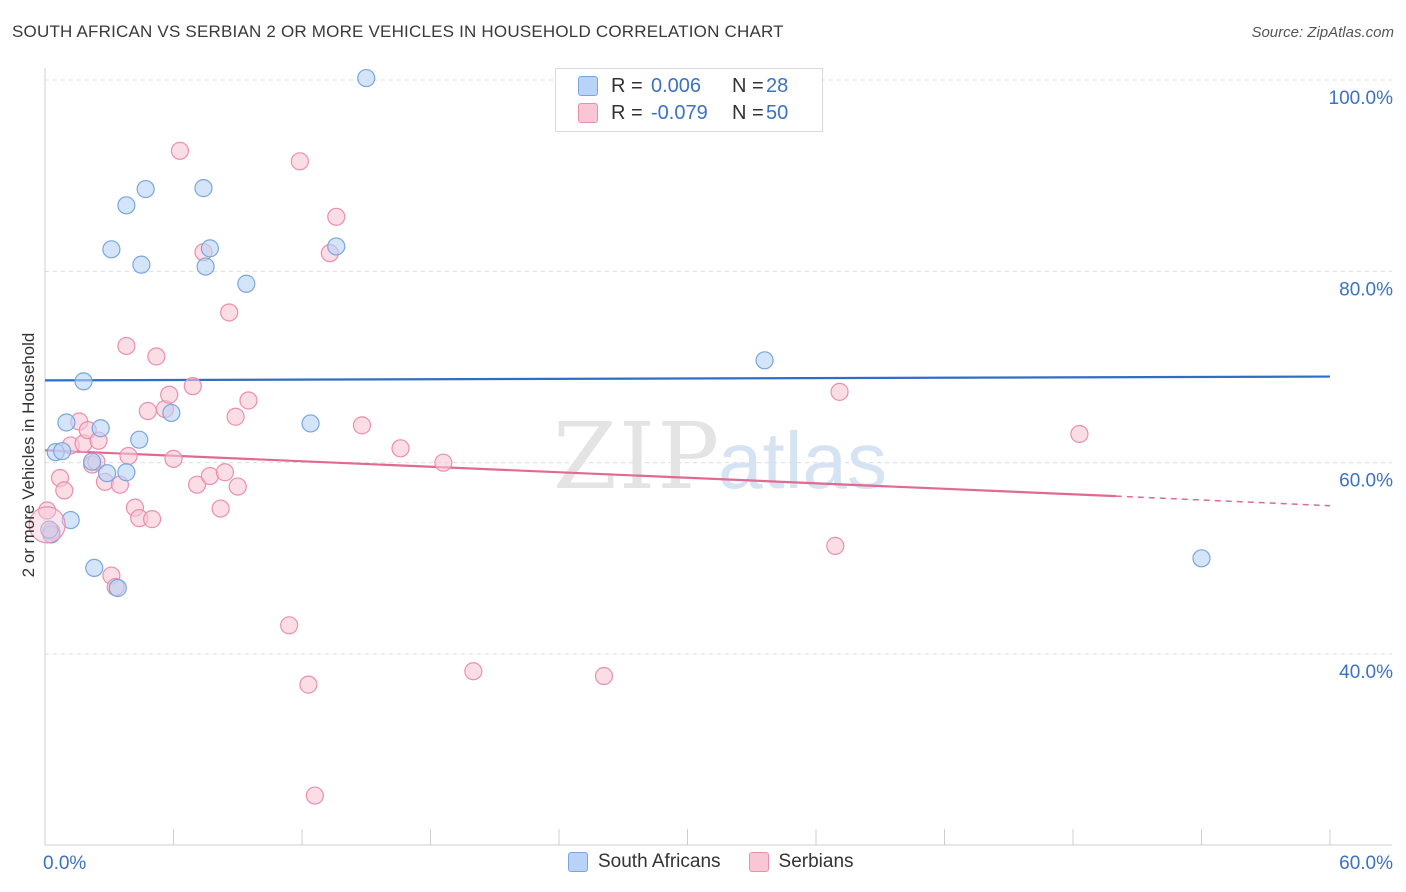  I want to click on x-tick-label: 60.0%, so click(1366, 863).